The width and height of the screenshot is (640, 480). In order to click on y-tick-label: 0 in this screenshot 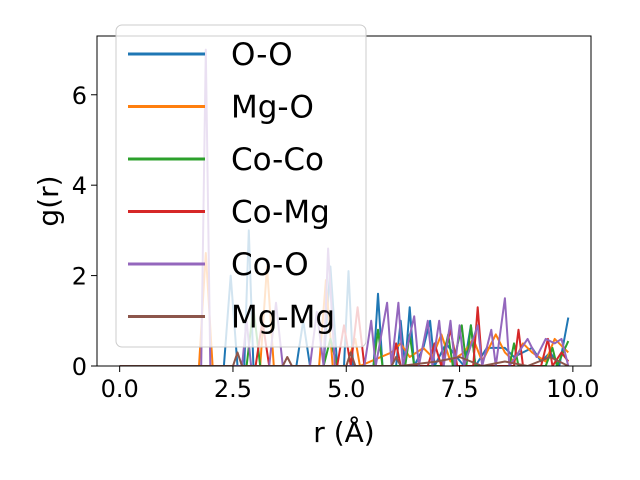, I will do `click(79, 367)`.